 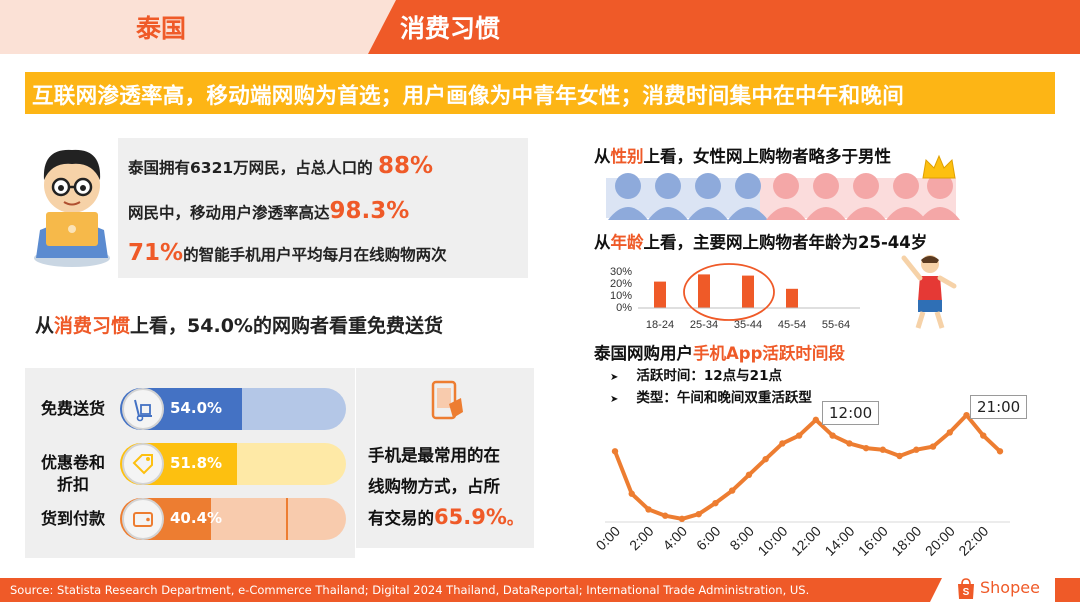 I want to click on header-section-title: 消费习惯, so click(x=450, y=28).